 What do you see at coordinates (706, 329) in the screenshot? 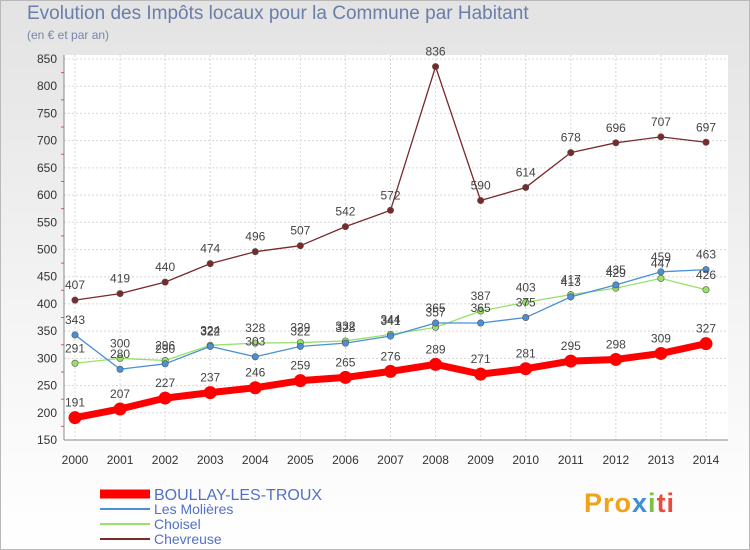
I see `data-label: 327` at bounding box center [706, 329].